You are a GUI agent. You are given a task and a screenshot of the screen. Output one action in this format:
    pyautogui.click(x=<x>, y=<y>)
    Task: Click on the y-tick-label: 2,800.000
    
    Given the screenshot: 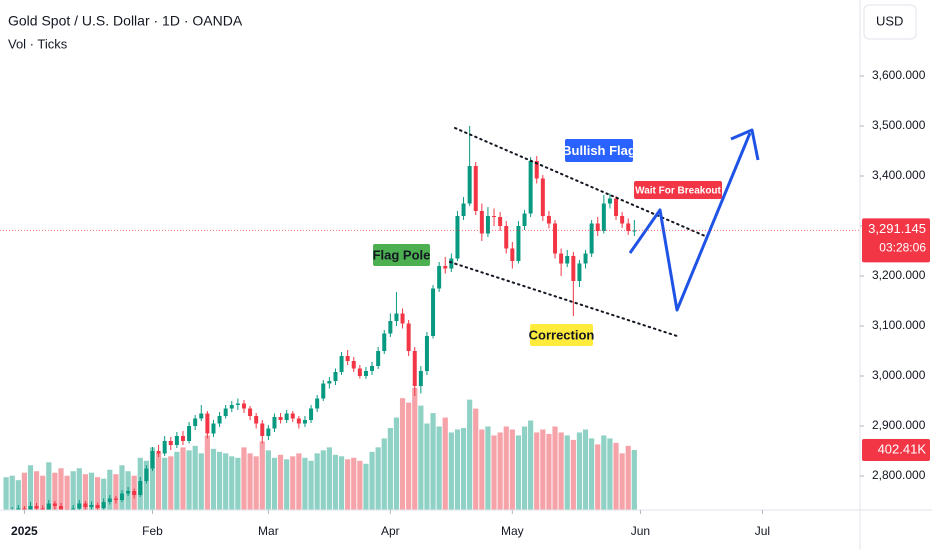 What is the action you would take?
    pyautogui.click(x=899, y=475)
    